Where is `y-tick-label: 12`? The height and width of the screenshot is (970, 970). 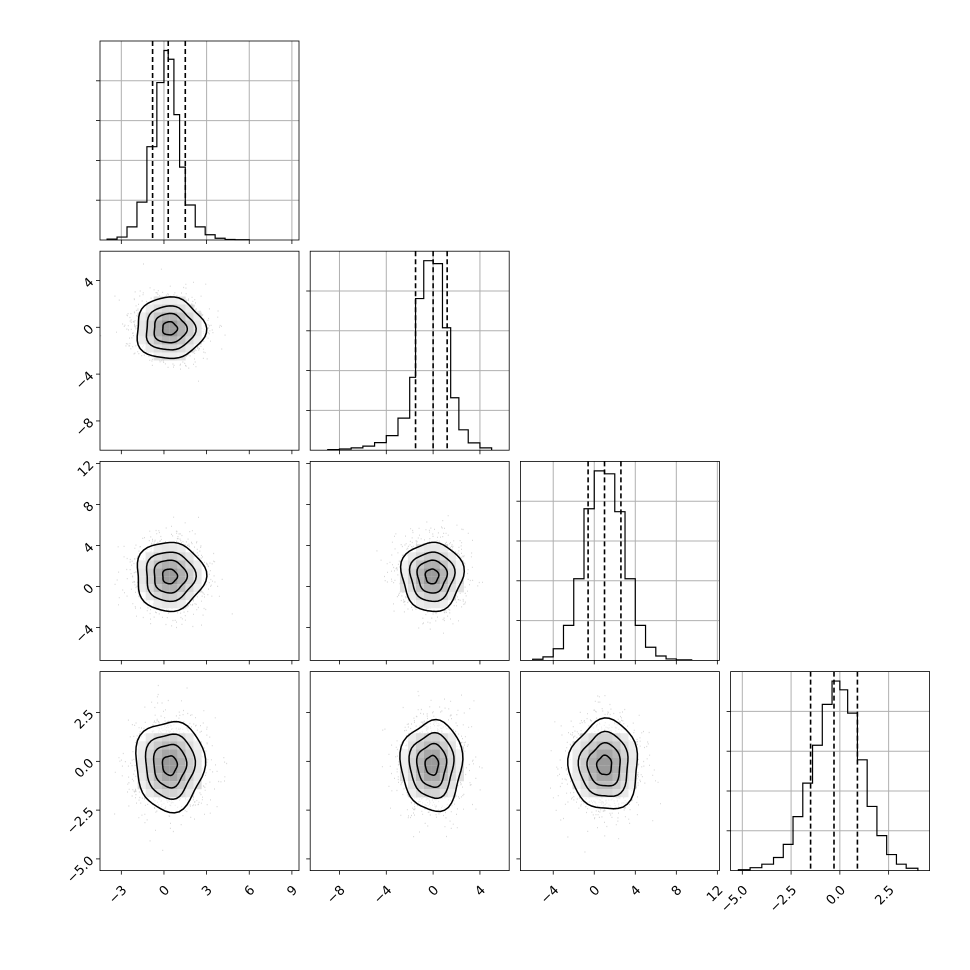 y-tick-label: 12 is located at coordinates (86, 469).